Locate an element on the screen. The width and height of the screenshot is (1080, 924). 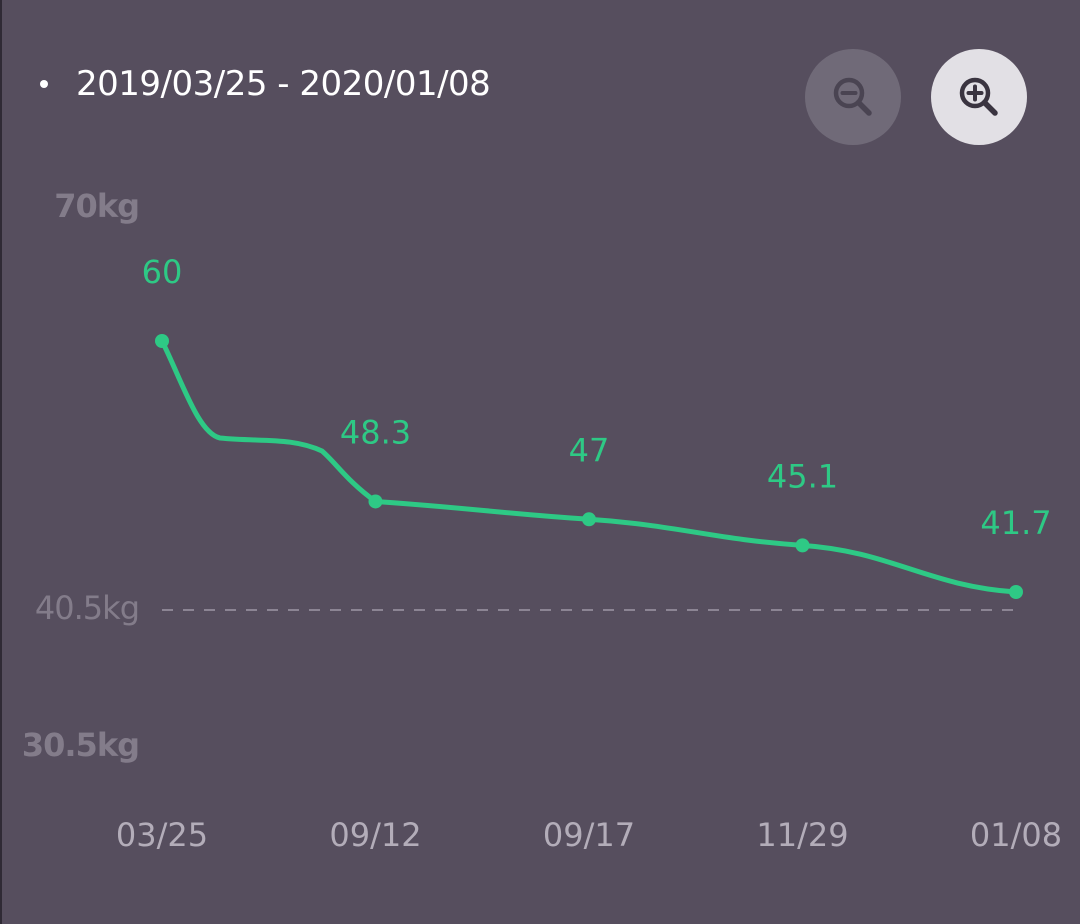
data-label: 47 is located at coordinates (589, 450).